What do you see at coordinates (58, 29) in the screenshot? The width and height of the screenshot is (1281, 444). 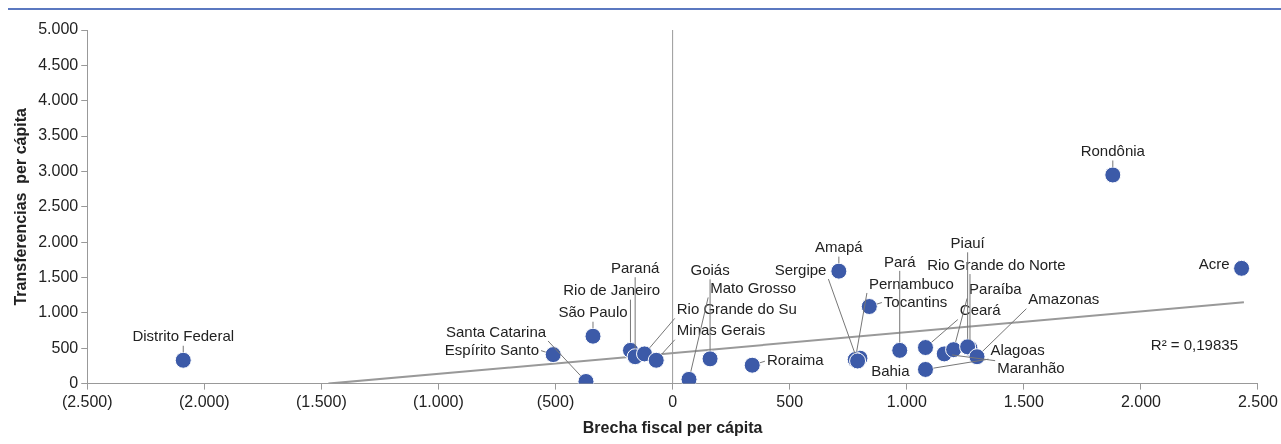 I see `y-tick-label: 5.000` at bounding box center [58, 29].